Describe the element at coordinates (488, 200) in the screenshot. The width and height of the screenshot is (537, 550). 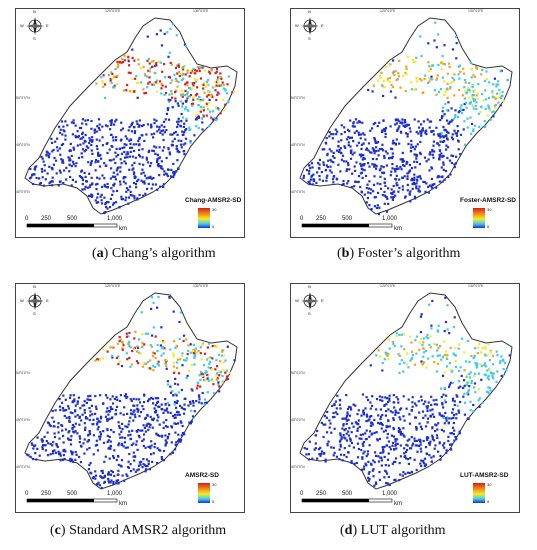
I see `legend-title: Foster-AMSR2-SD` at that location.